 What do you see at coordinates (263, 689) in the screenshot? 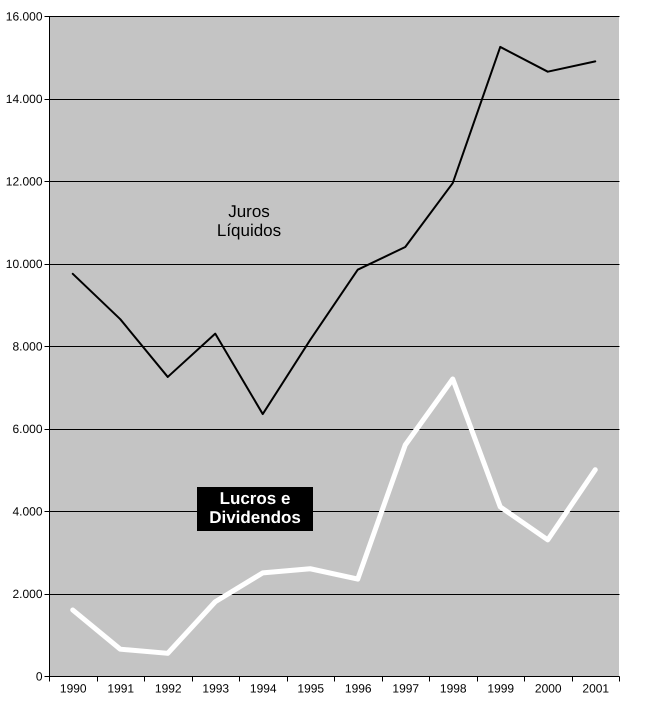
I see `x-tick-label: 1994` at bounding box center [263, 689].